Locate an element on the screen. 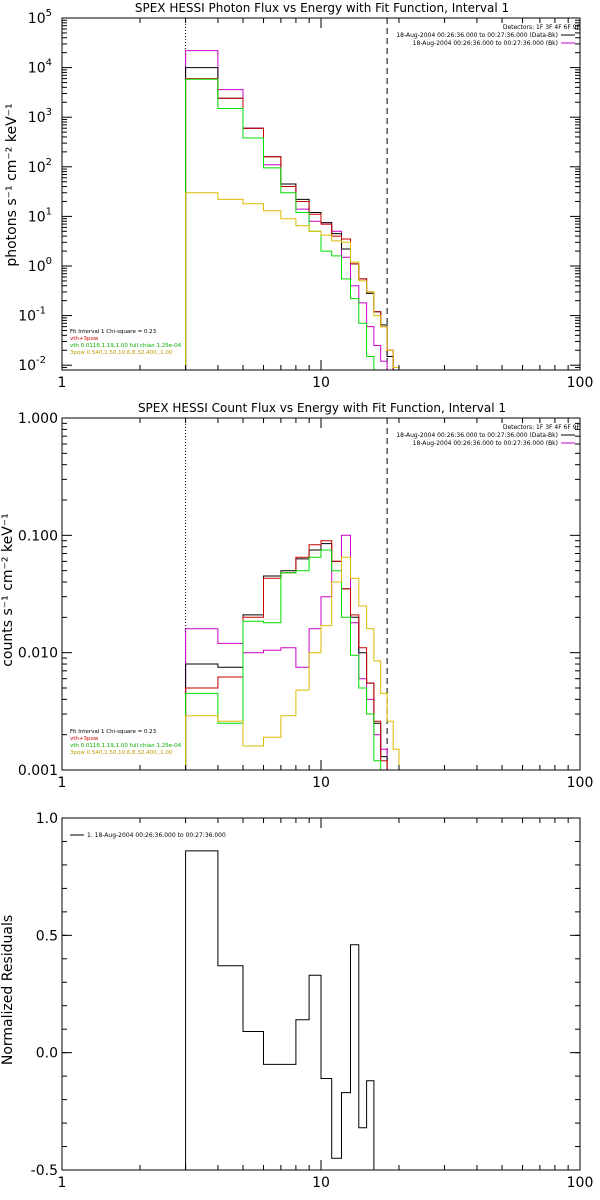 Image resolution: width=600 pixels, height=1200 pixels. y-tick-label: 10³ is located at coordinates (40, 116).